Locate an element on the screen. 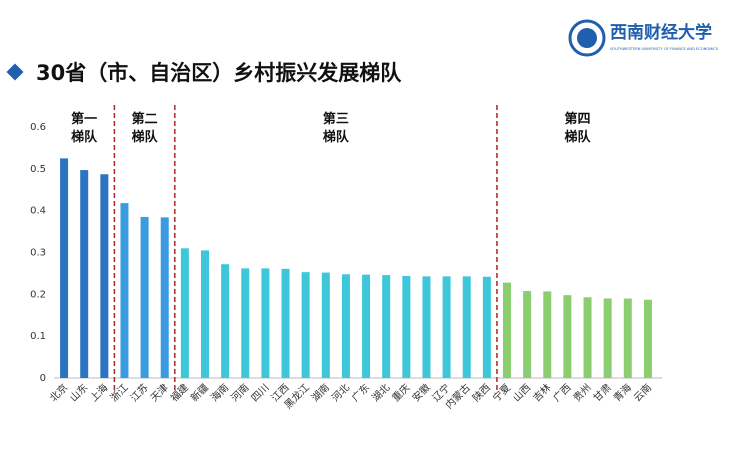 The height and width of the screenshot is (452, 750). x-tick-label: 湖南 is located at coordinates (320, 392).